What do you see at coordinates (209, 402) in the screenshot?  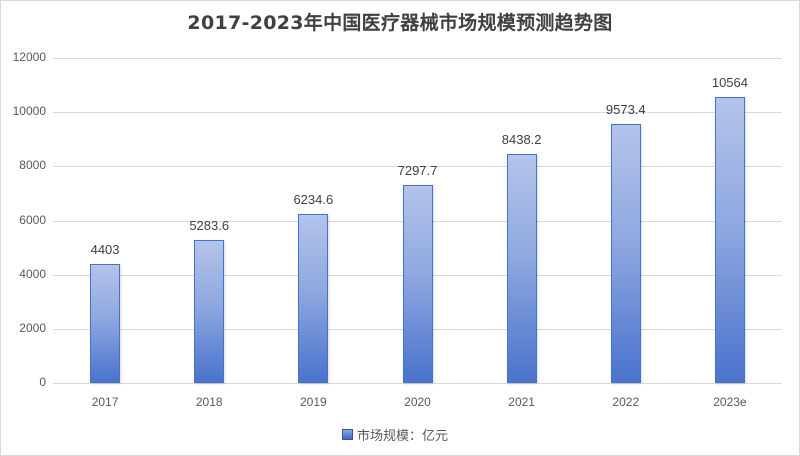 I see `x-tick-label: 2018` at bounding box center [209, 402].